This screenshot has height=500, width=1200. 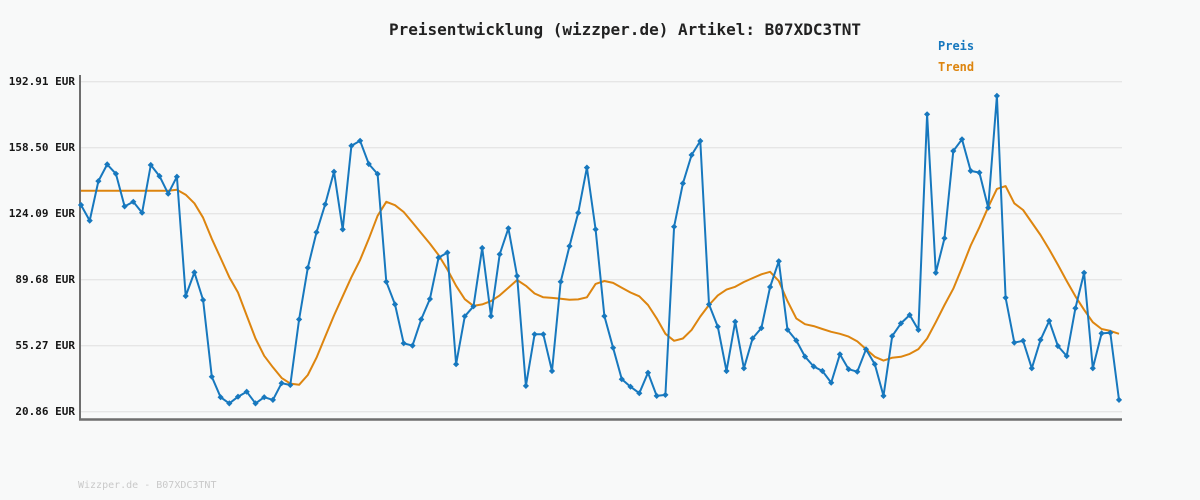 I want to click on y-tick-label: 192.91 EUR, so click(x=41, y=81).